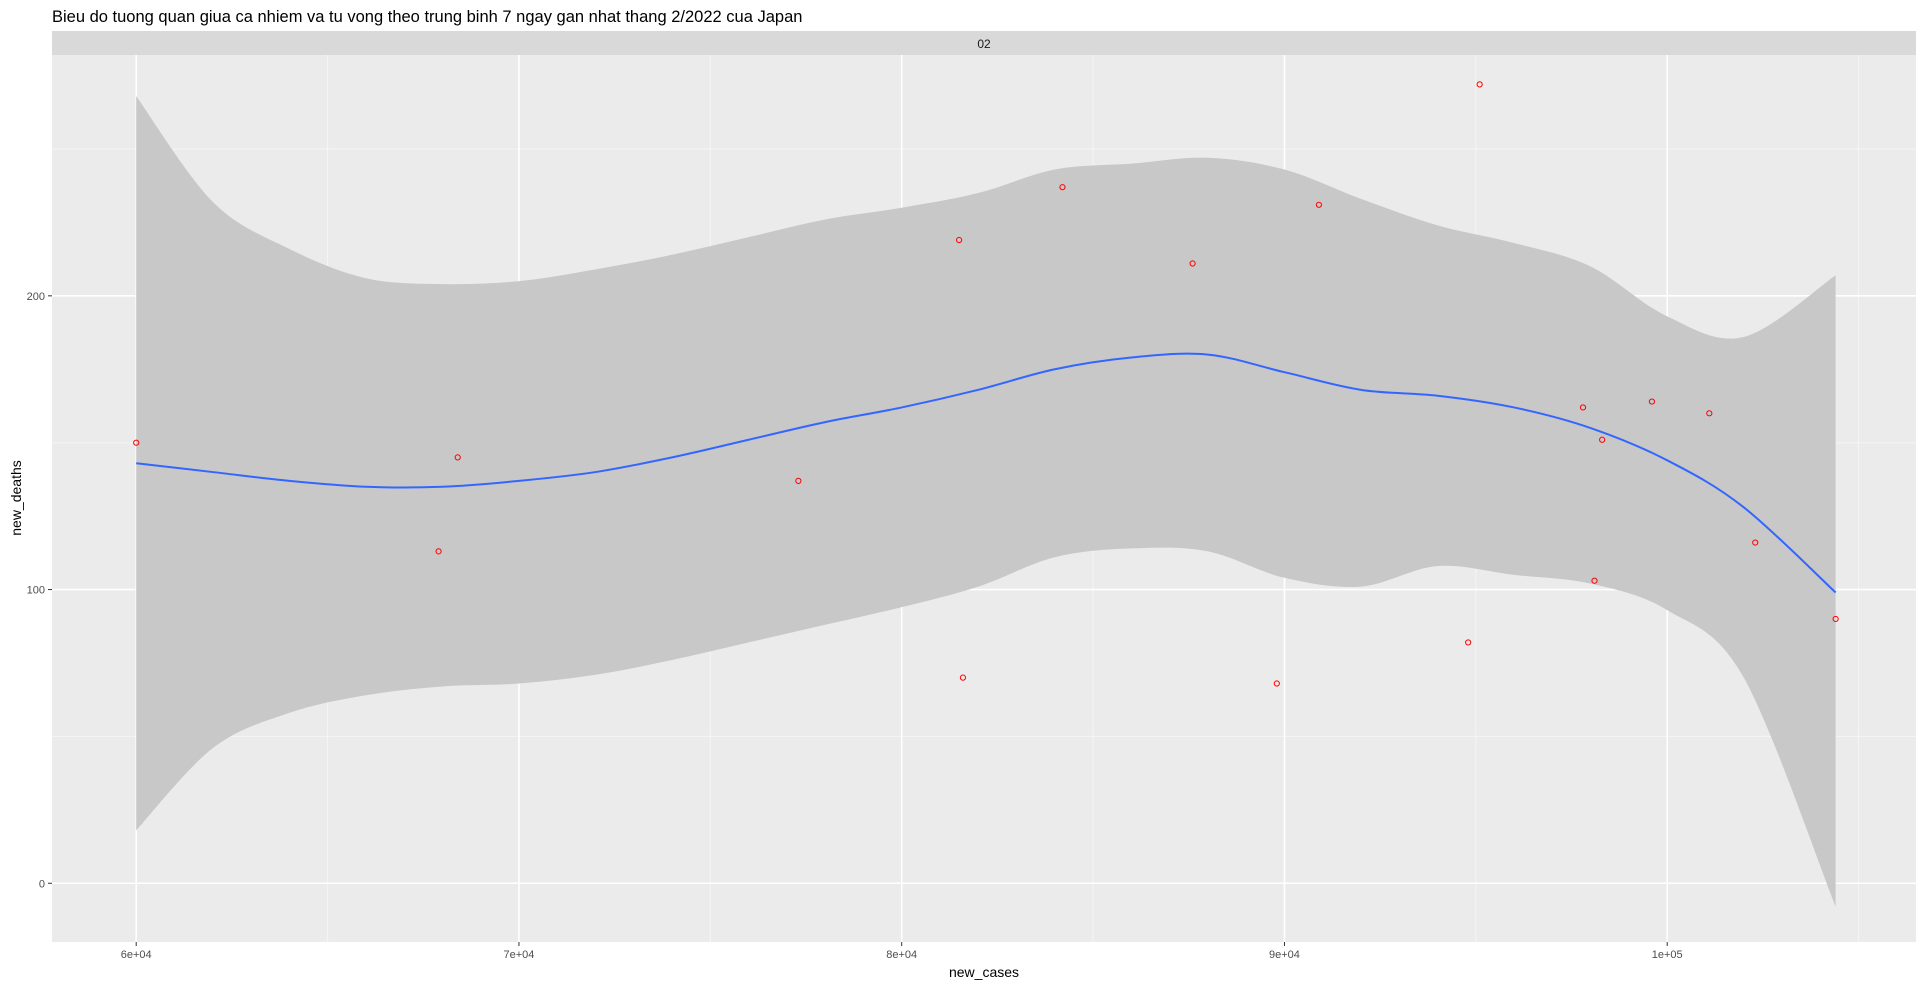 This screenshot has height=985, width=1920. I want to click on x-tick-label: 8e+04, so click(901, 955).